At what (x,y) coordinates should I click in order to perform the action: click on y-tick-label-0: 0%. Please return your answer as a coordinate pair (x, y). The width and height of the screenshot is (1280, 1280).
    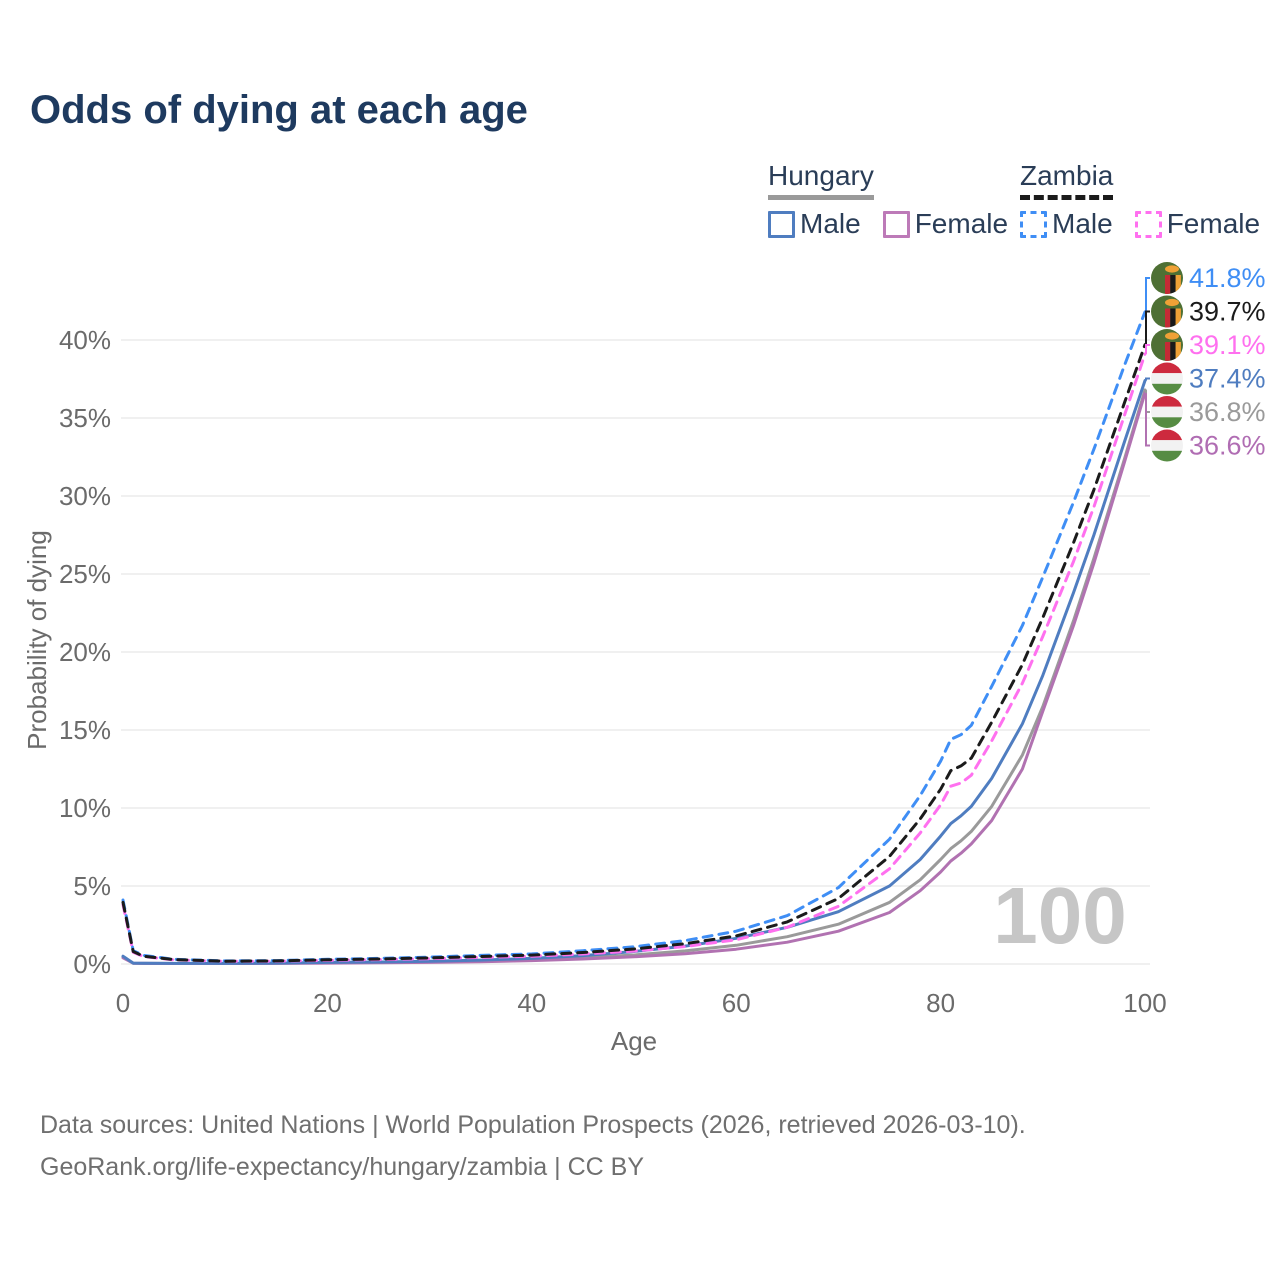
    Looking at the image, I should click on (92, 964).